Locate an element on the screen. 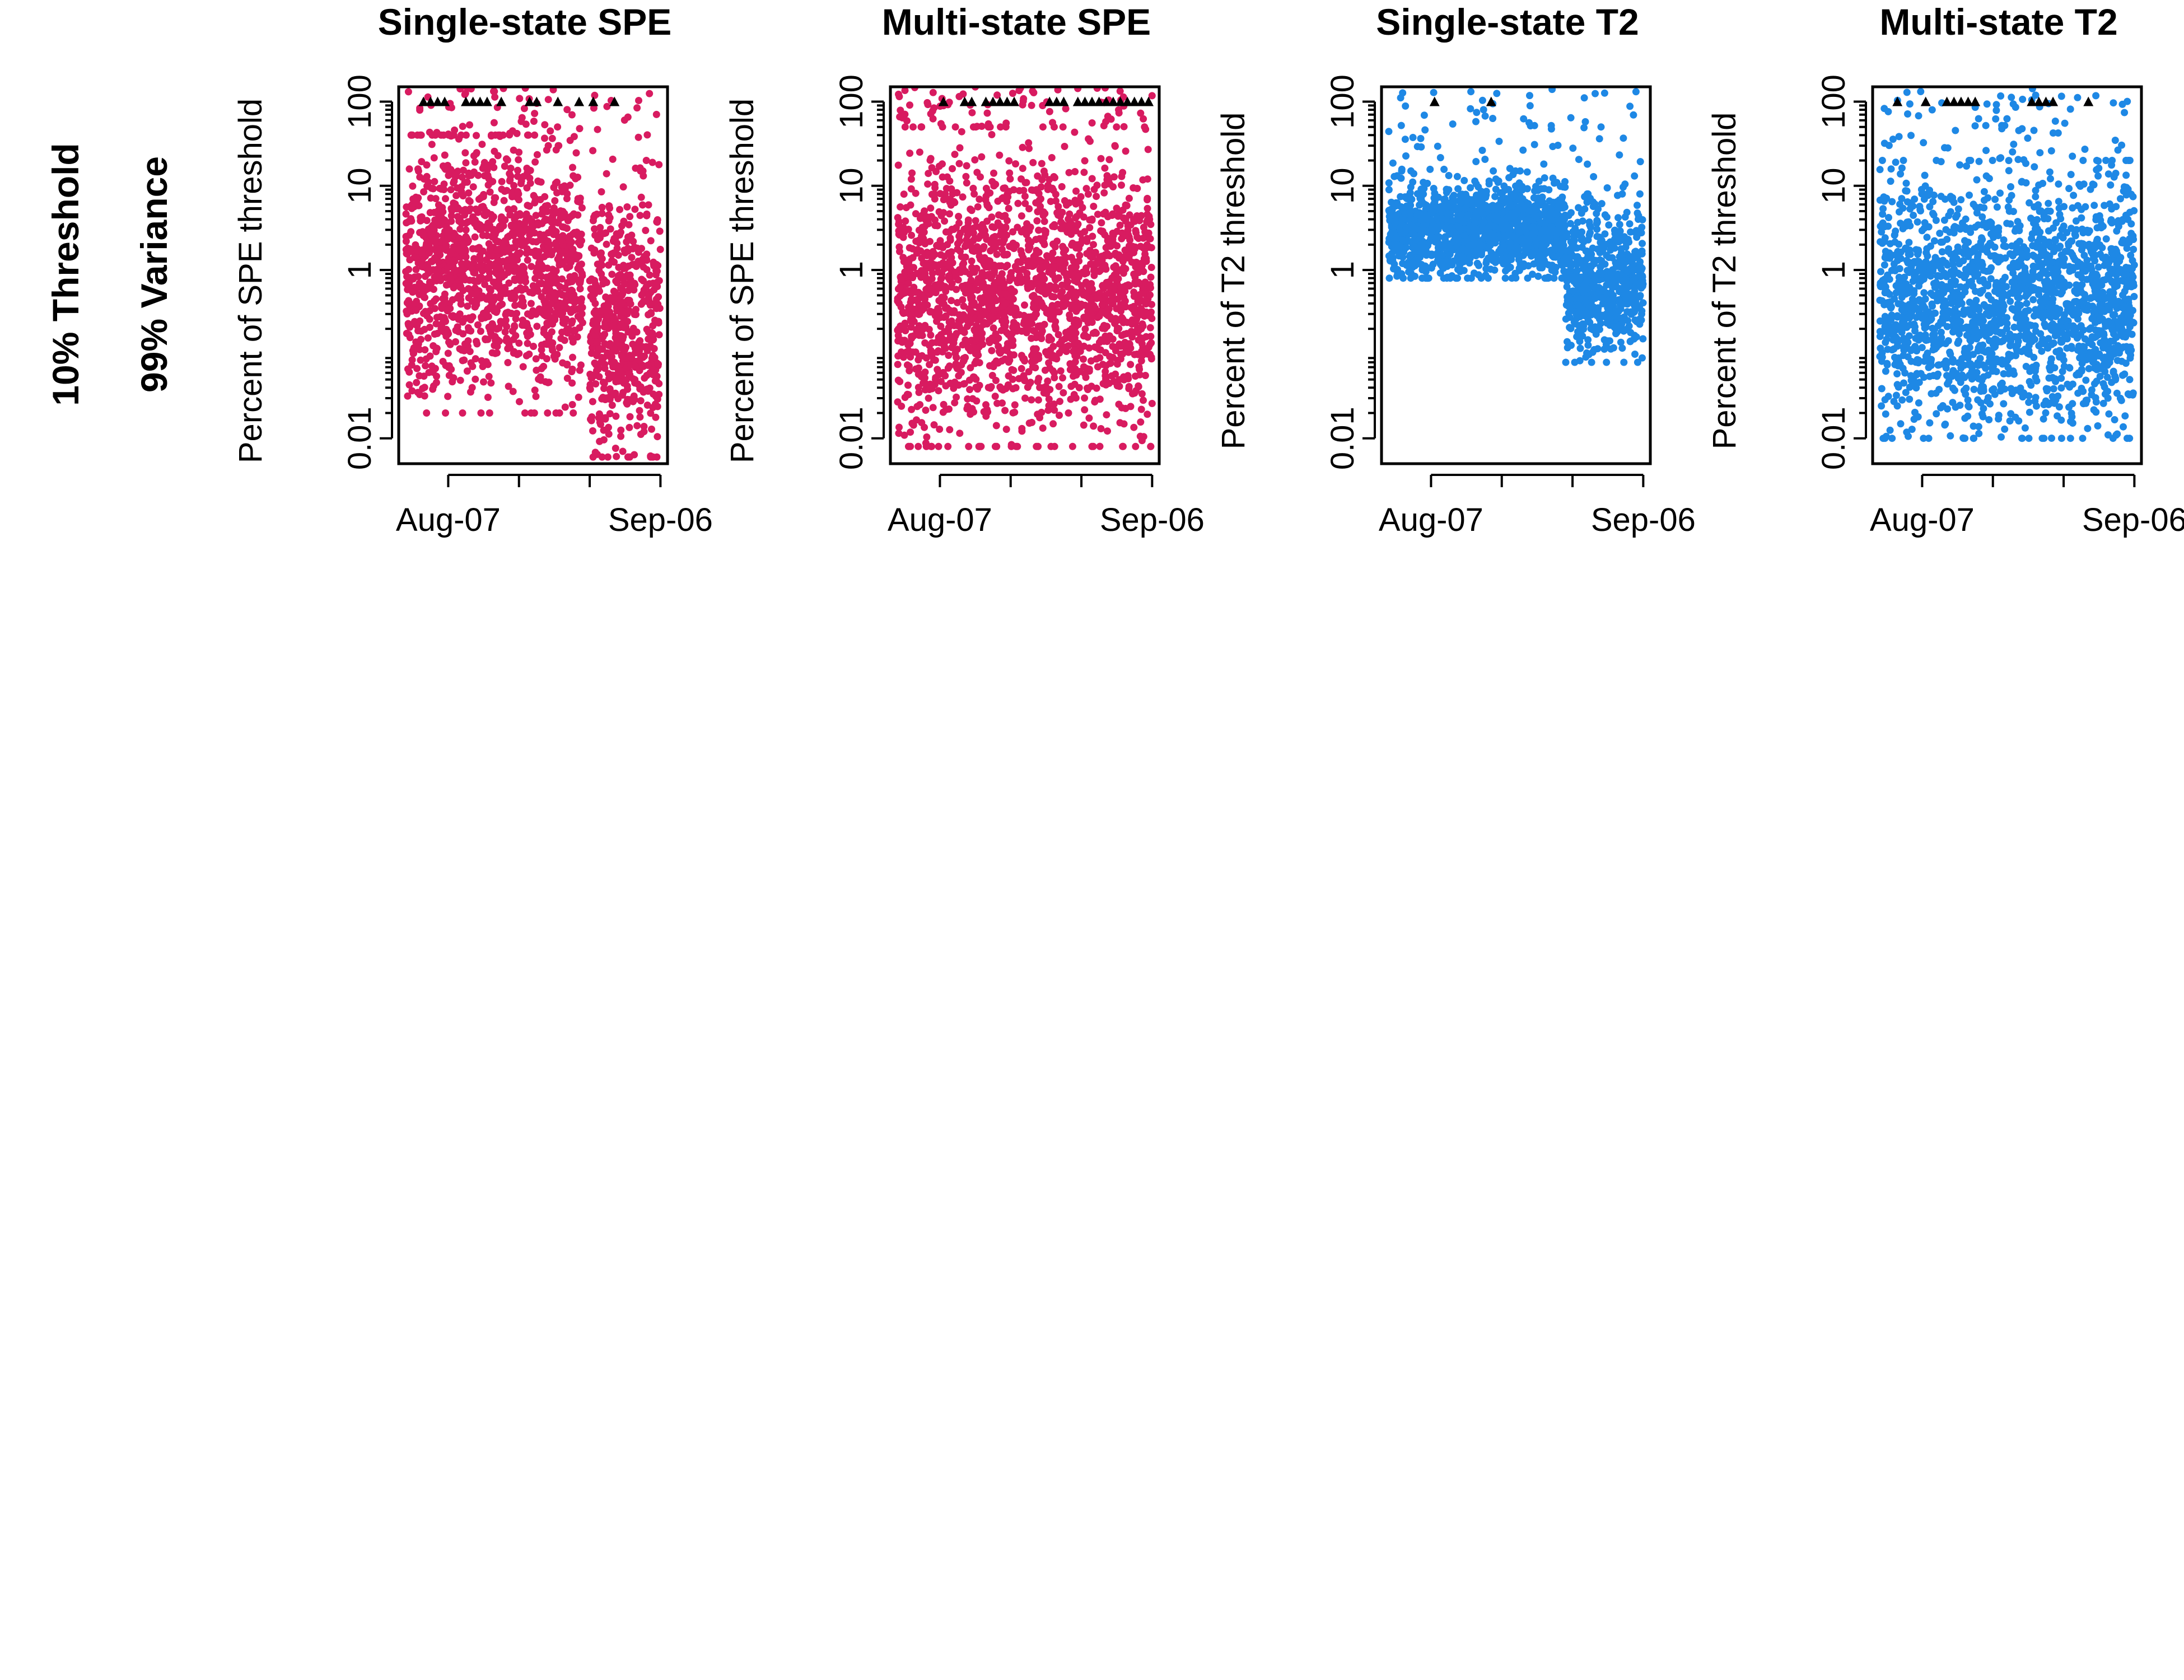 The width and height of the screenshot is (2184, 1680). x-tick-label: Aug-07 is located at coordinates (940, 520).